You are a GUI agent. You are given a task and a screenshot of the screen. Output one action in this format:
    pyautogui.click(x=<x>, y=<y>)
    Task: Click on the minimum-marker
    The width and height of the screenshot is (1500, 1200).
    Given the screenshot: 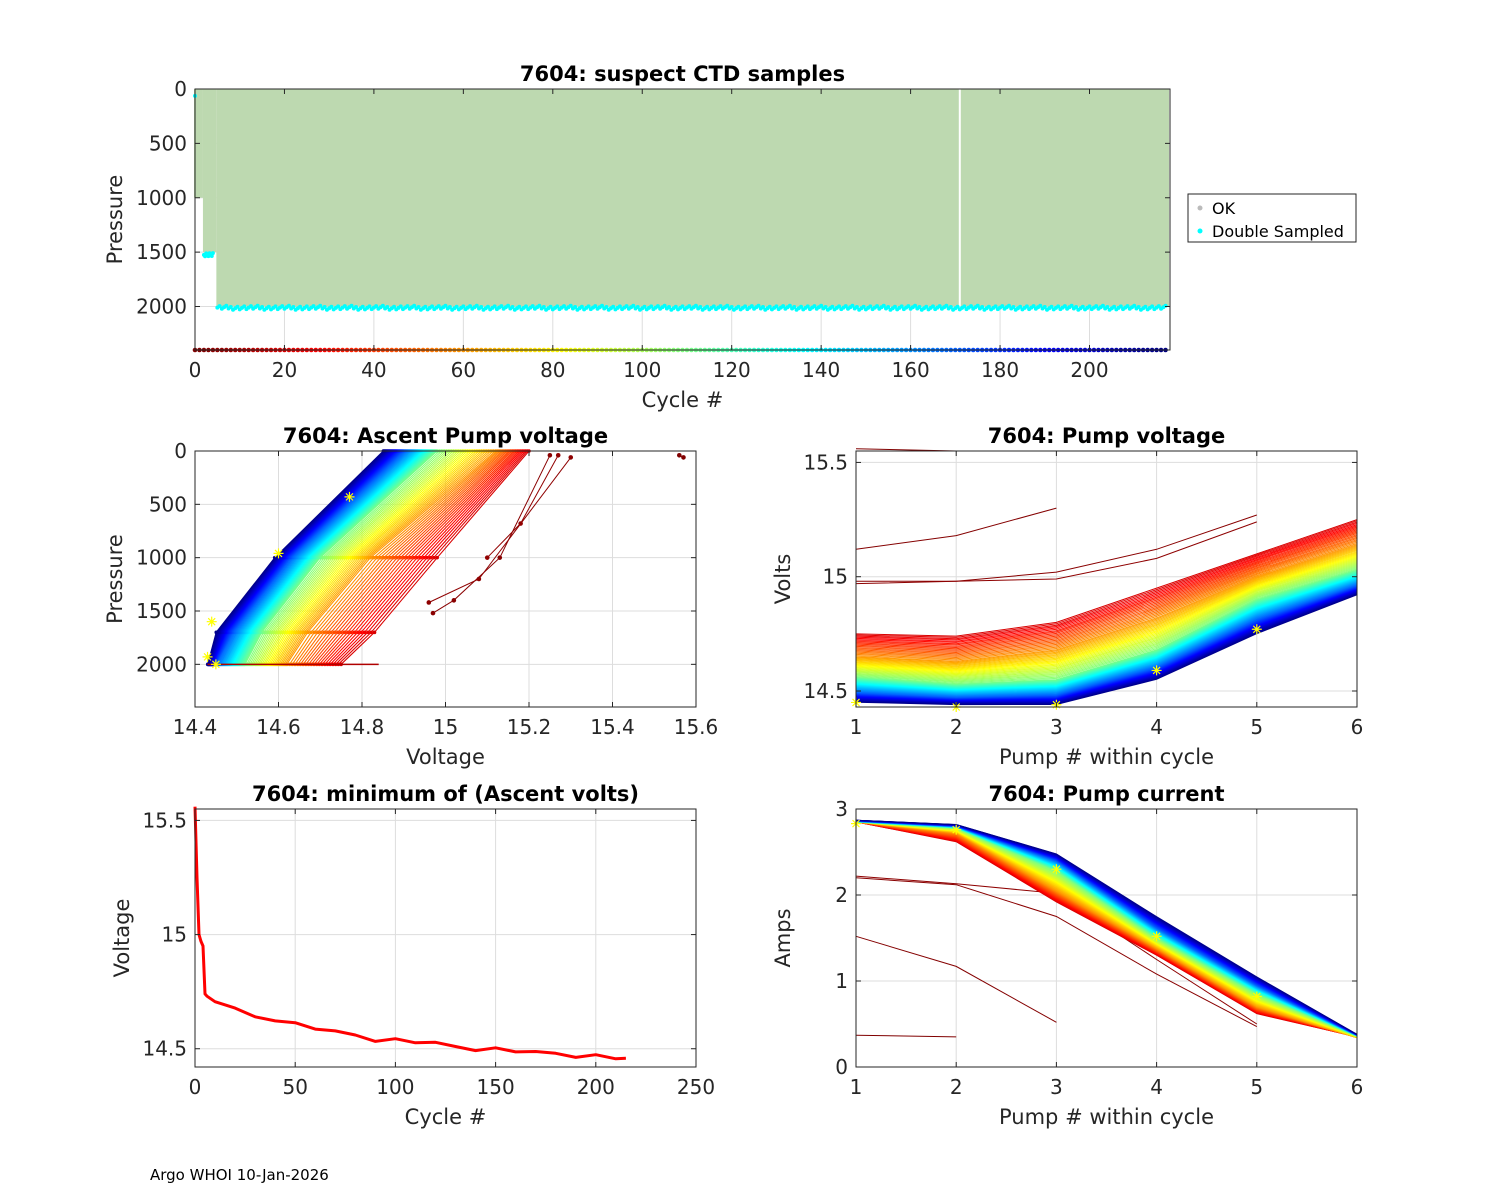 What is the action you would take?
    pyautogui.click(x=1156, y=936)
    